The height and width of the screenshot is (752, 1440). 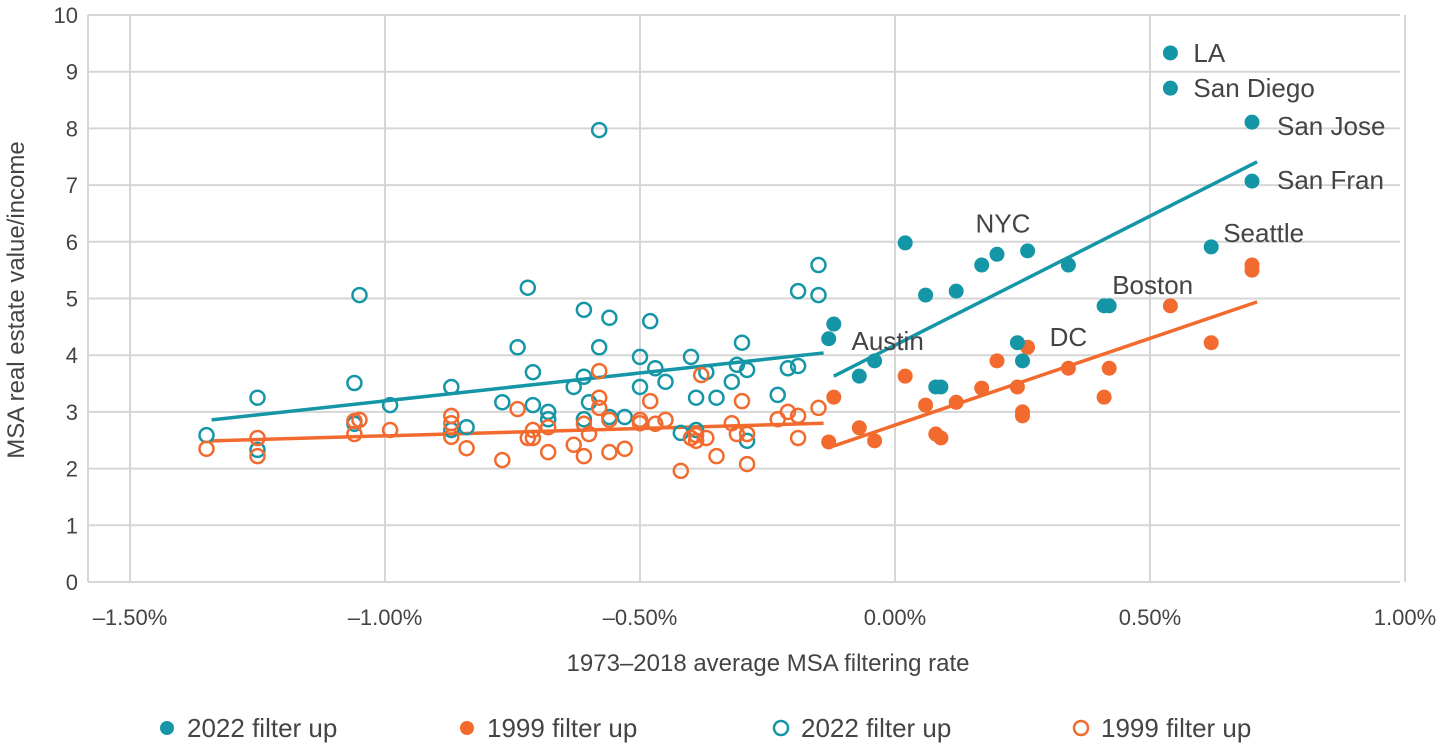 What do you see at coordinates (72, 128) in the screenshot?
I see `y-tick-label: 8` at bounding box center [72, 128].